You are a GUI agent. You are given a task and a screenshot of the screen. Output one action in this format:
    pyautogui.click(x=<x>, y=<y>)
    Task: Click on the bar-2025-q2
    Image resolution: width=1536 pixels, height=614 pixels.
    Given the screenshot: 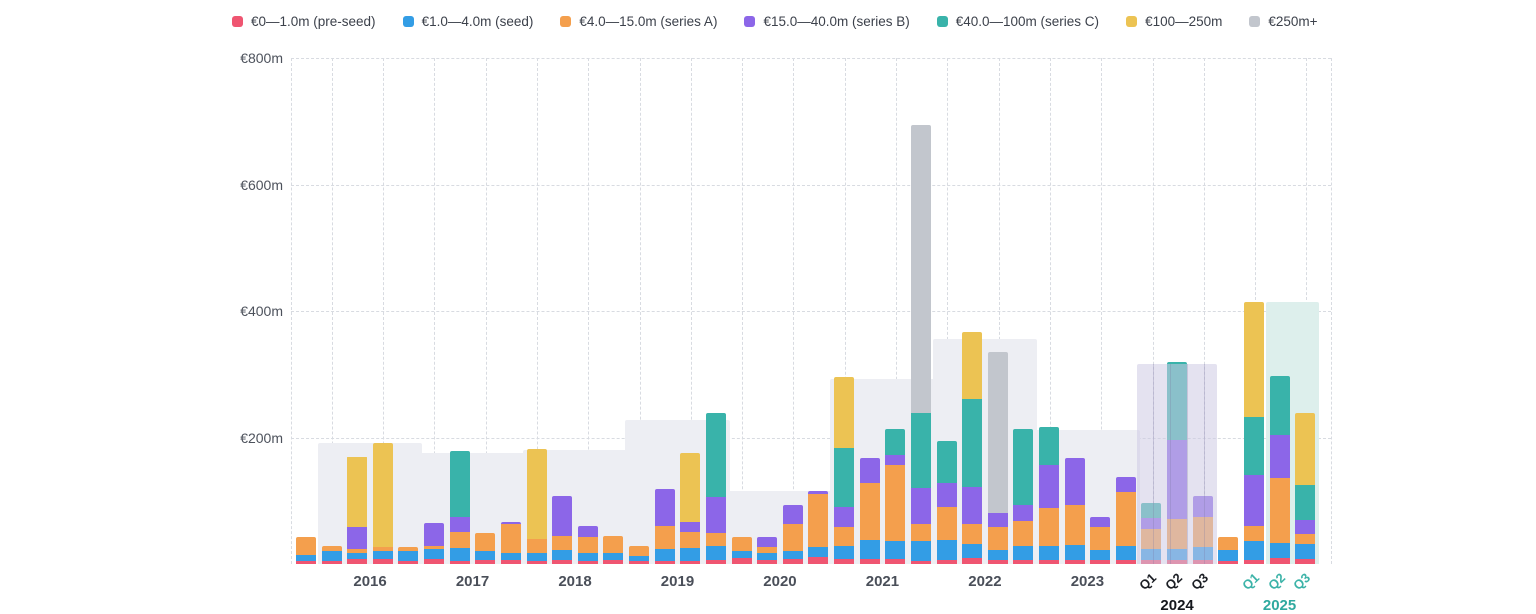 What is the action you would take?
    pyautogui.click(x=1279, y=470)
    